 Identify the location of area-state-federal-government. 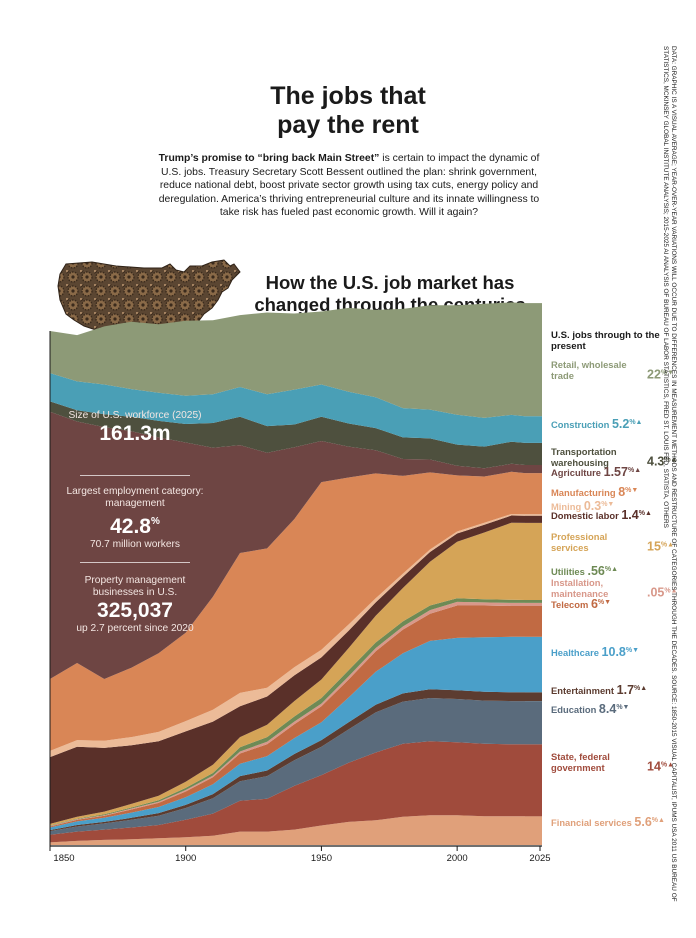
(287, 792).